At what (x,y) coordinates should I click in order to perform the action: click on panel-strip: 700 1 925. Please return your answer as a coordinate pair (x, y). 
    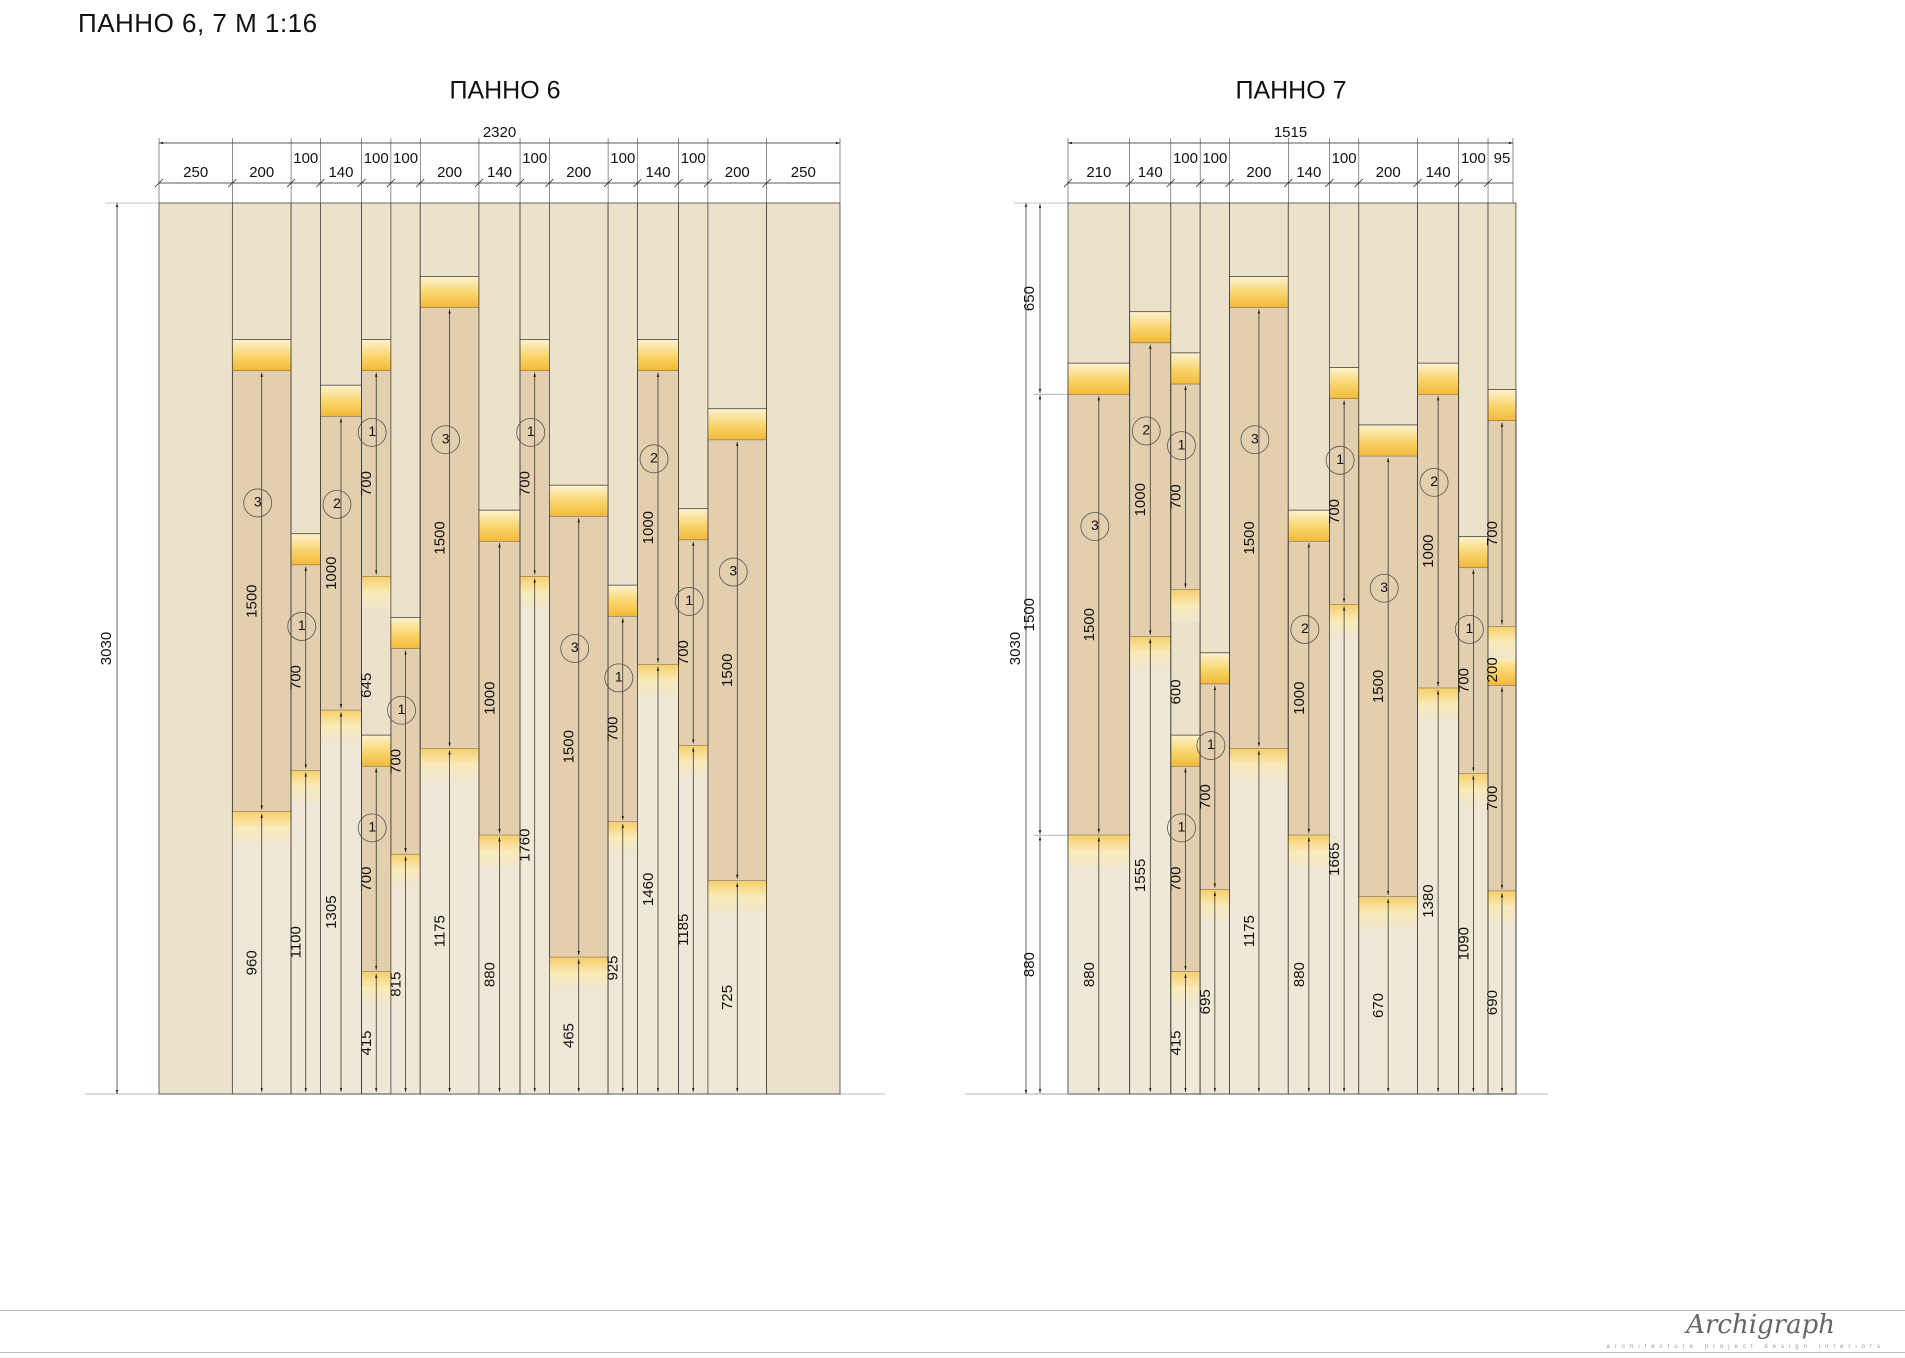
    Looking at the image, I should click on (621, 648).